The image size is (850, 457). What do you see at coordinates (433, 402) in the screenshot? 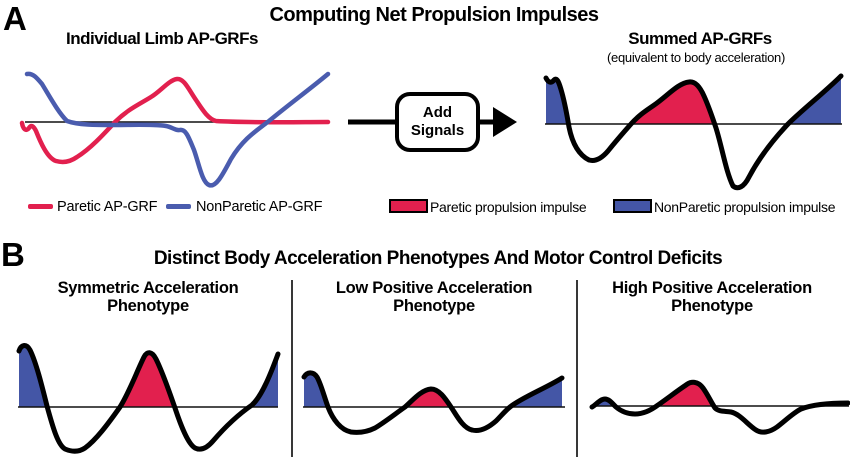
I see `lowpos-acceleration-curve` at bounding box center [433, 402].